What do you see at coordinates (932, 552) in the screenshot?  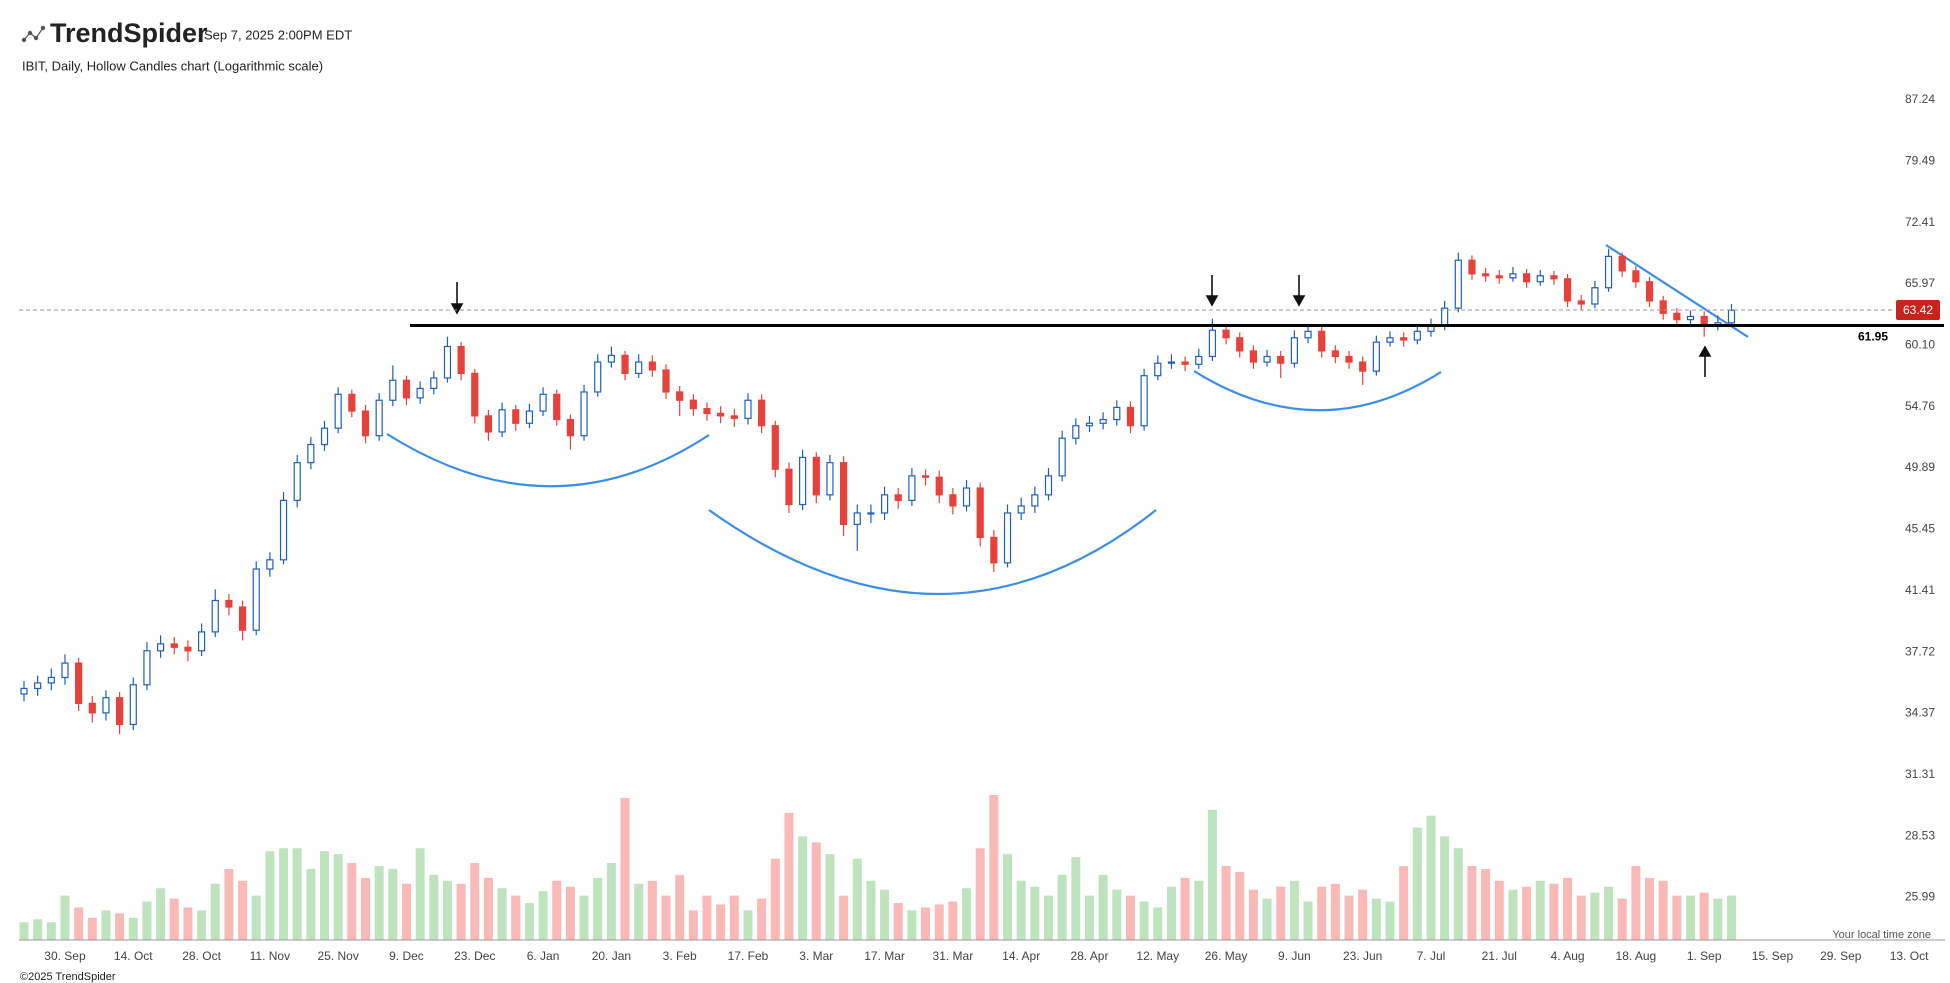 I see `cup-arc` at bounding box center [932, 552].